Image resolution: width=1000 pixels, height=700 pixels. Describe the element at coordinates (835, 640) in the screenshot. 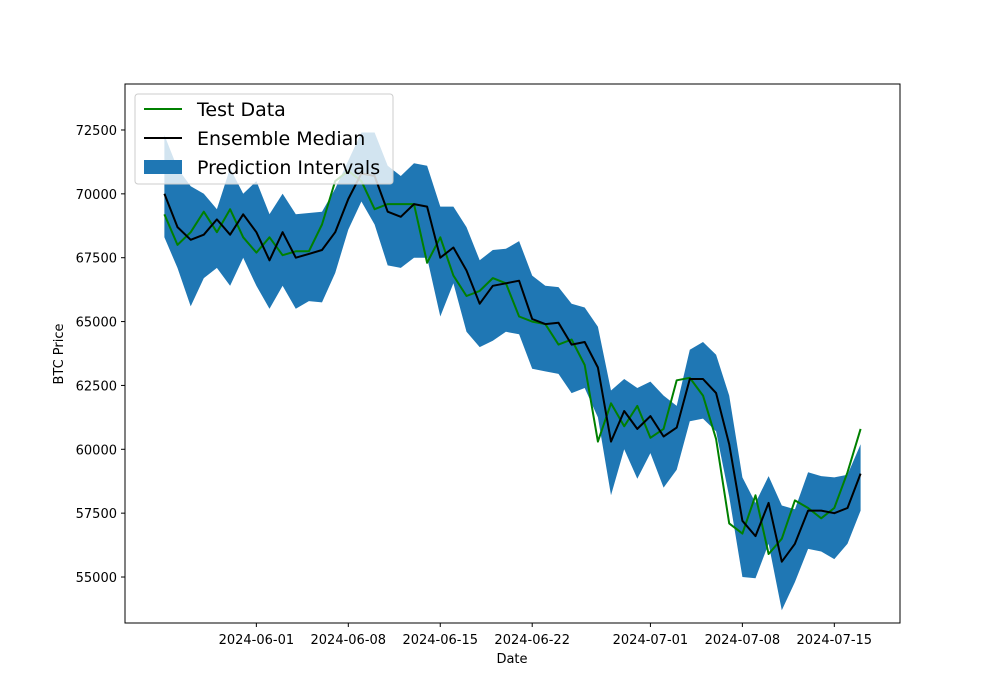

I see `x-tick-label: 2024-07-15` at that location.